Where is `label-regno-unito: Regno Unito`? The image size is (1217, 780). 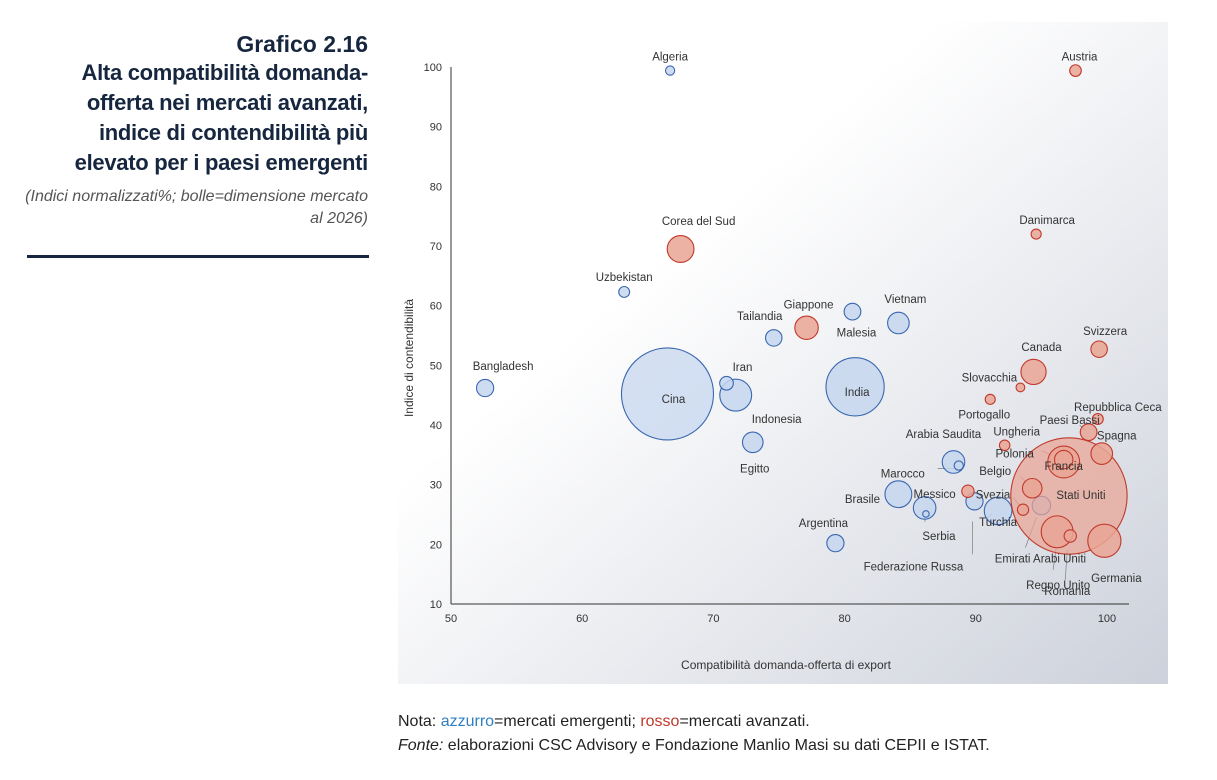 label-regno-unito: Regno Unito is located at coordinates (1058, 586).